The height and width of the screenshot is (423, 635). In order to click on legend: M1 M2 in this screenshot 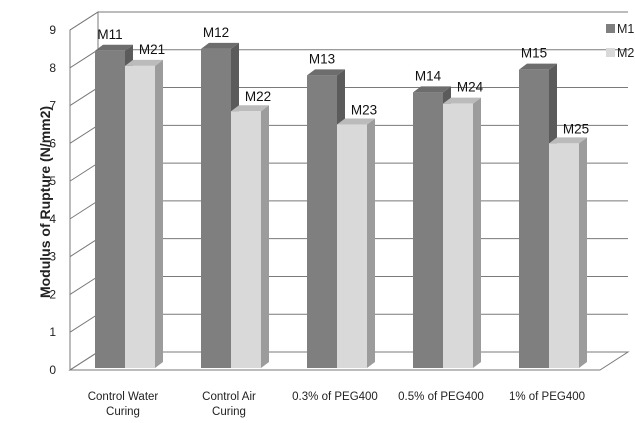, I will do `click(620, 41)`.